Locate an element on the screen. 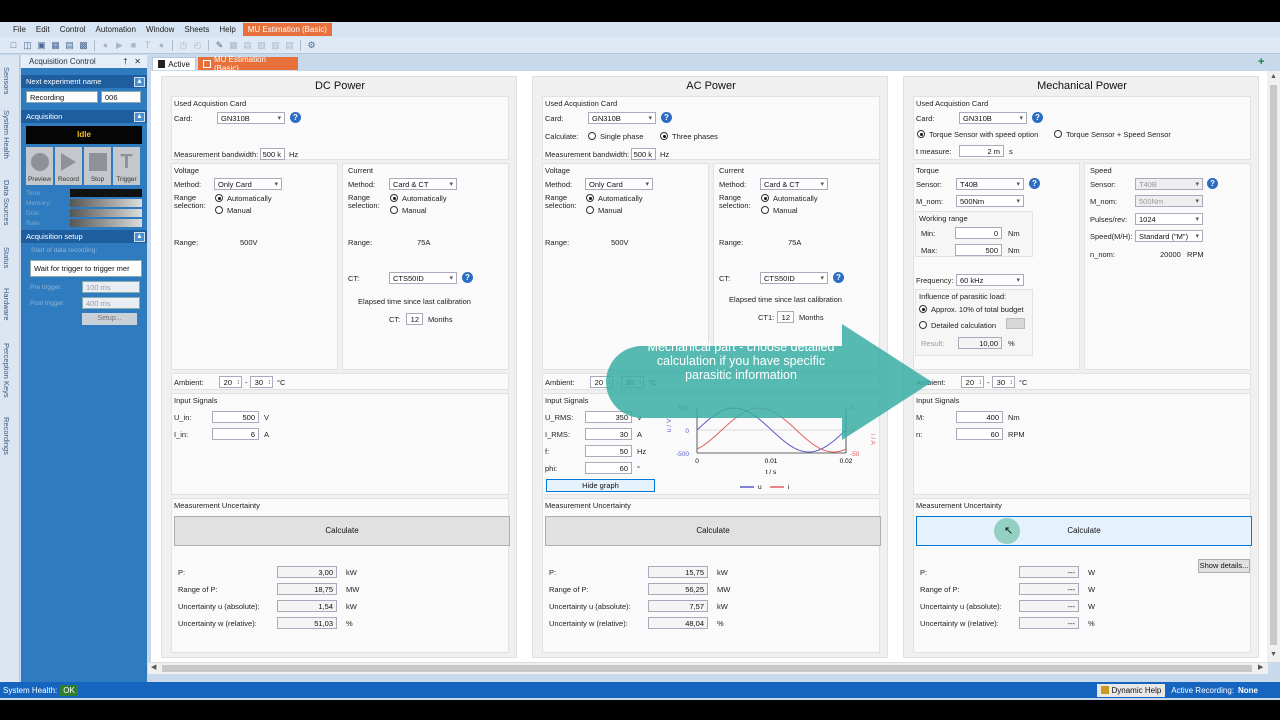 This screenshot has width=1280, height=720. detailed-calculation-radio is located at coordinates (923, 325).